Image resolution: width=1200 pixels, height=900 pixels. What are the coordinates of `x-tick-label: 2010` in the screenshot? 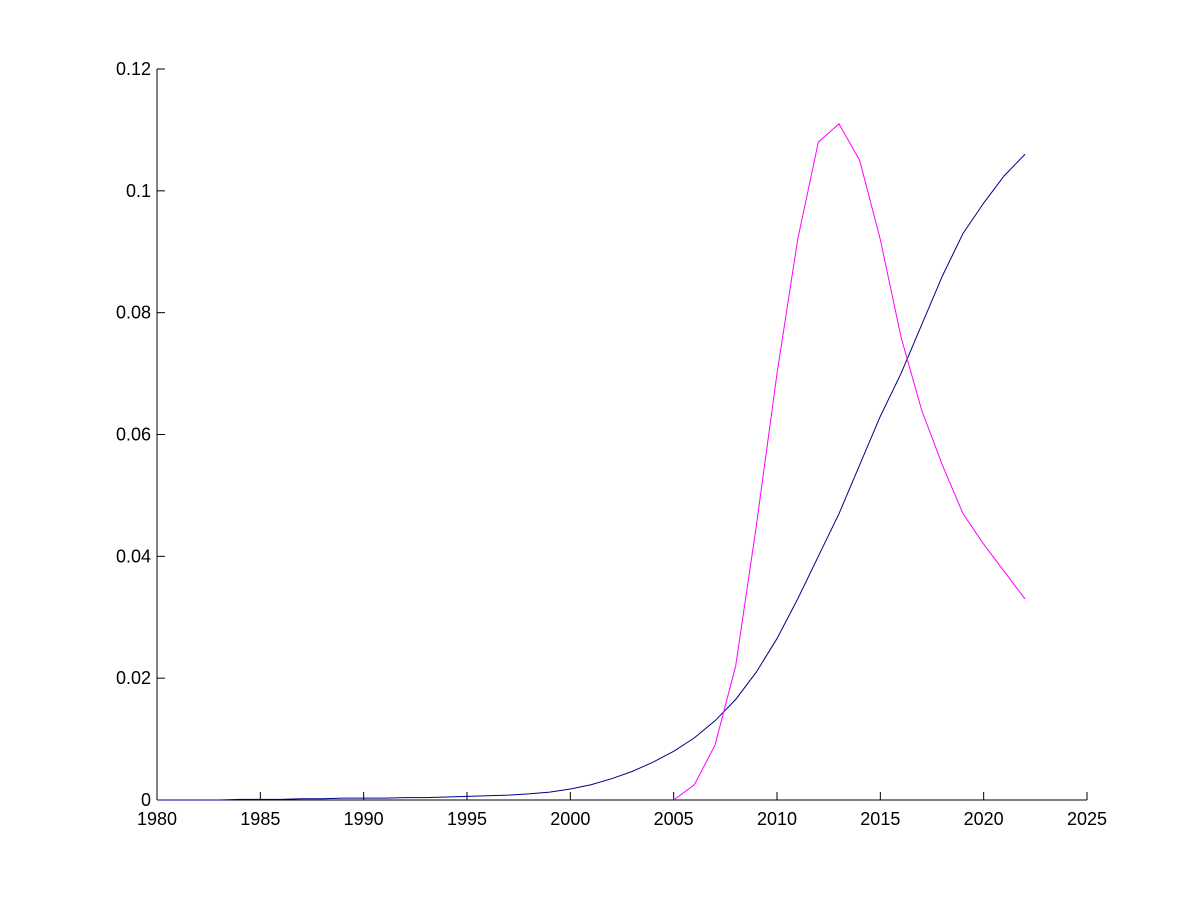 It's located at (777, 819).